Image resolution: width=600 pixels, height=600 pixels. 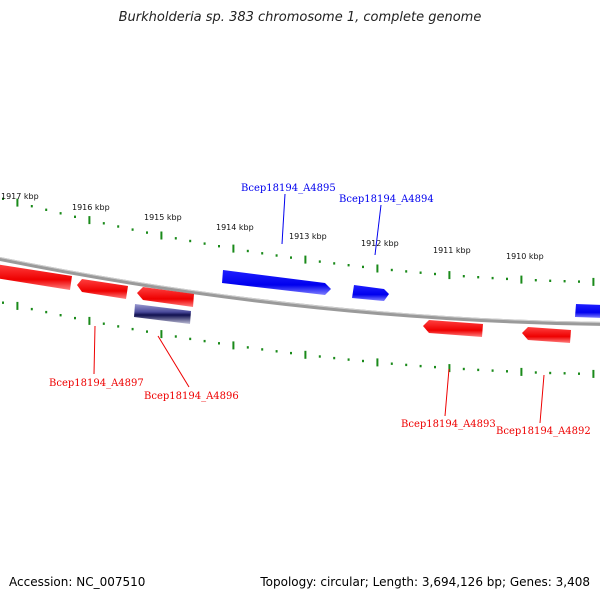 What do you see at coordinates (77, 582) in the screenshot?
I see `accession-label: Accession: NC_007510` at bounding box center [77, 582].